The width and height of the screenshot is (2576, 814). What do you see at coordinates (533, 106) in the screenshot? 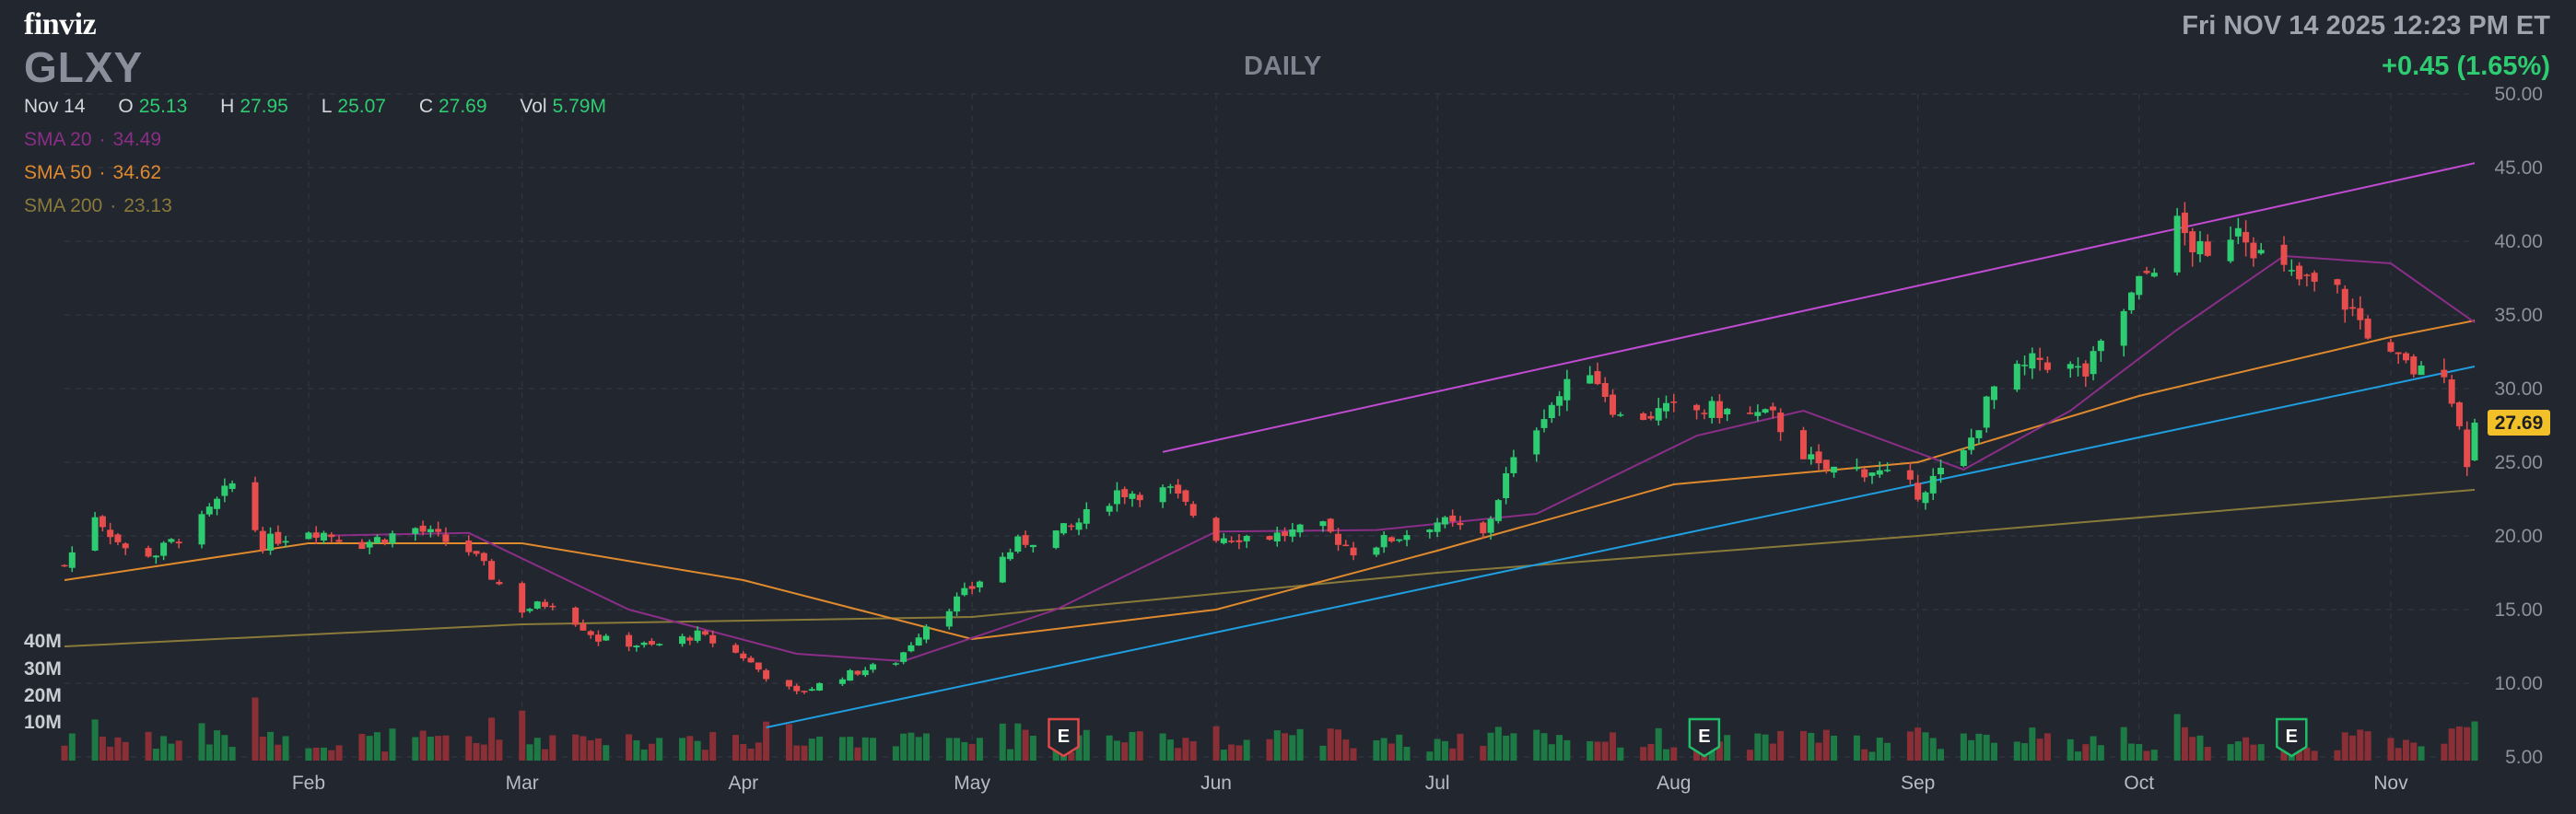
I see `vol-label: Vol` at bounding box center [533, 106].